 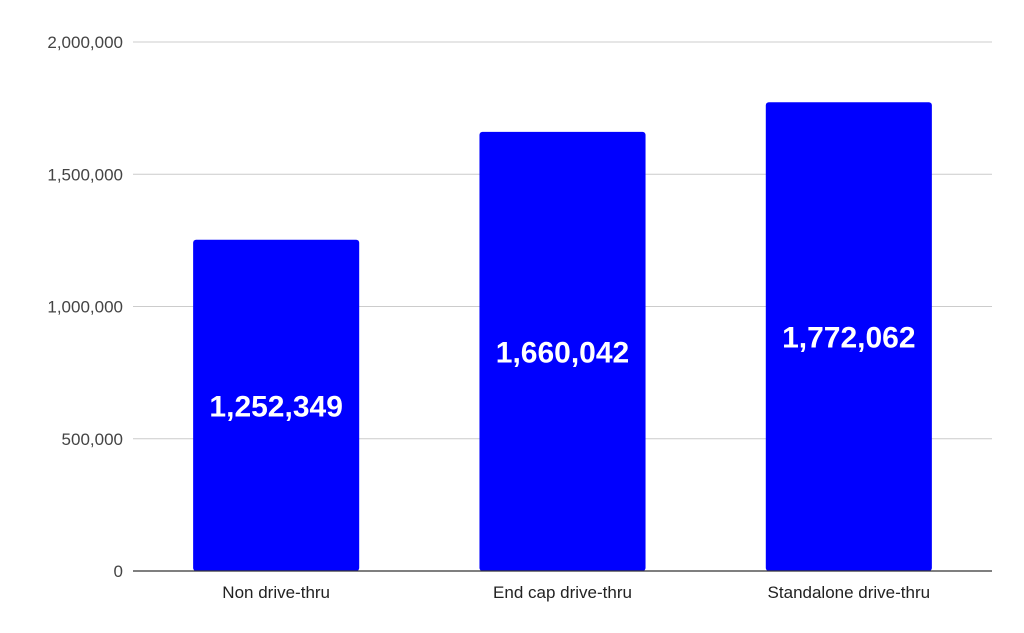 I want to click on bar-non-drive-thru, so click(x=276, y=405).